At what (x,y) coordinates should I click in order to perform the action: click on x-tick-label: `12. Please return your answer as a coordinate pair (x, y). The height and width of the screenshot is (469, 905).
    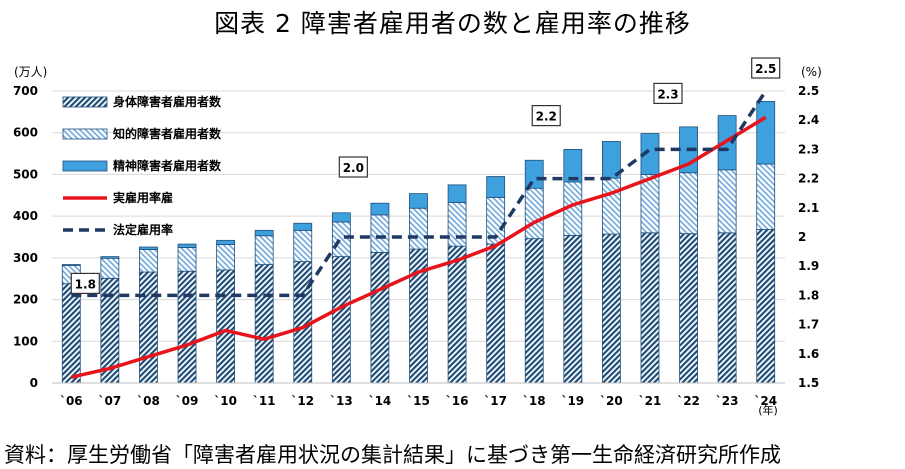
    Looking at the image, I should click on (302, 401).